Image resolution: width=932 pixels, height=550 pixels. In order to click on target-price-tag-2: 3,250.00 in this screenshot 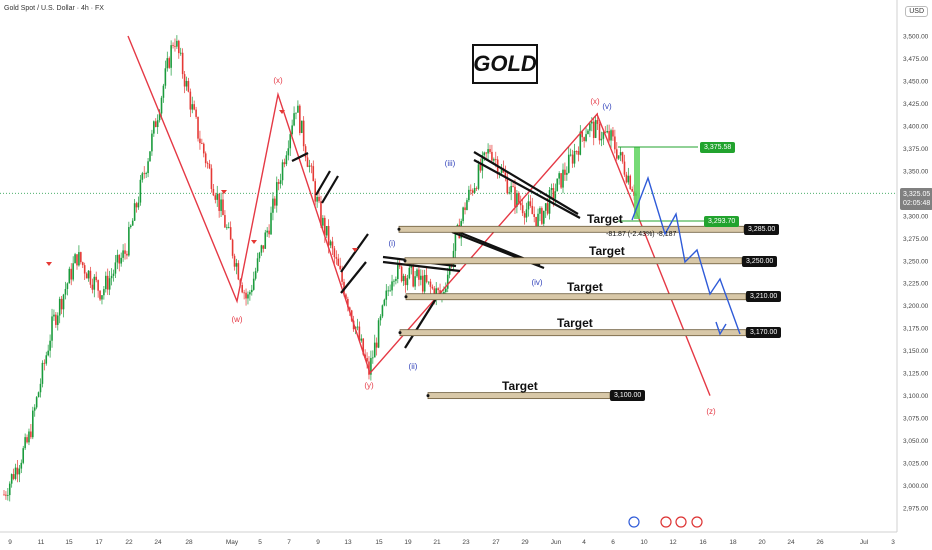, I will do `click(760, 261)`.